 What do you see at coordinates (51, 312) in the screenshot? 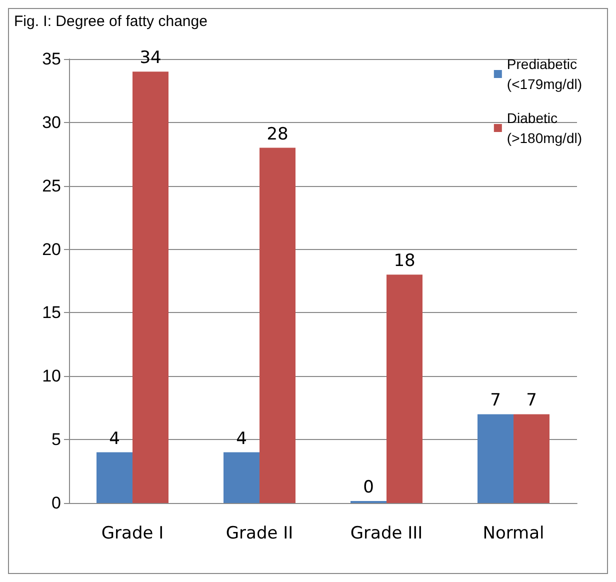
I see `y-tick-label: 15` at bounding box center [51, 312].